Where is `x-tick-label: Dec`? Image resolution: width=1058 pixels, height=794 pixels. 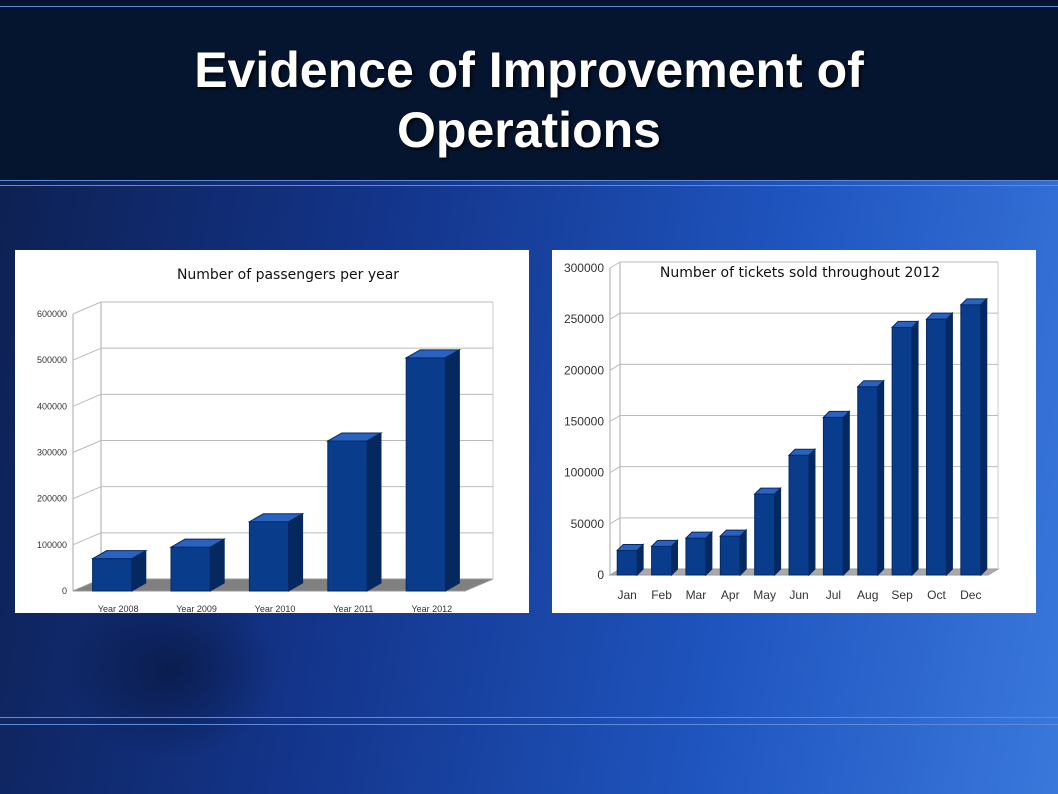
x-tick-label: Dec is located at coordinates (970, 595).